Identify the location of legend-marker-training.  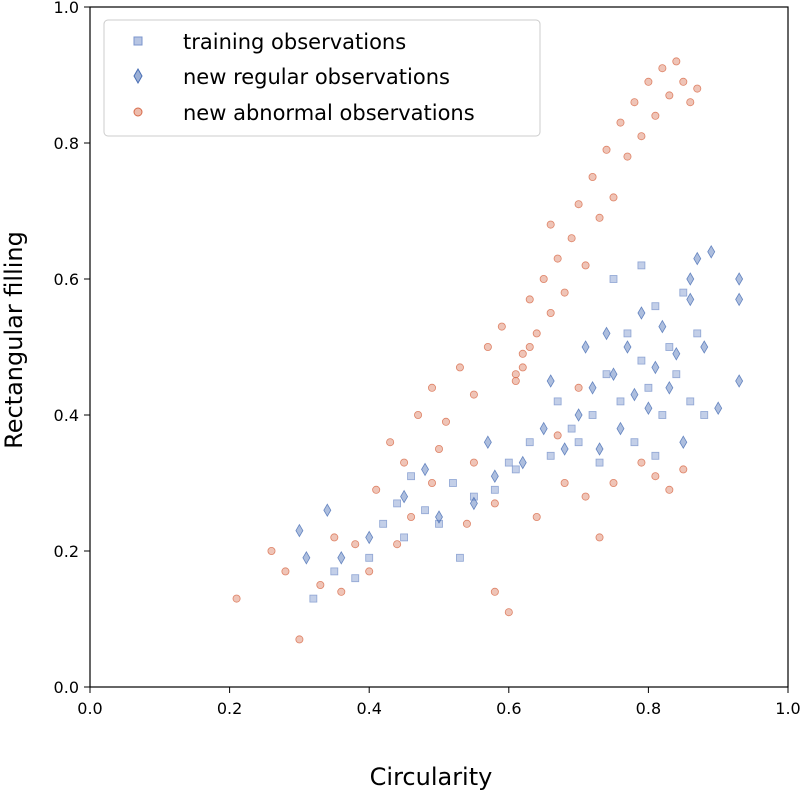
(138, 41).